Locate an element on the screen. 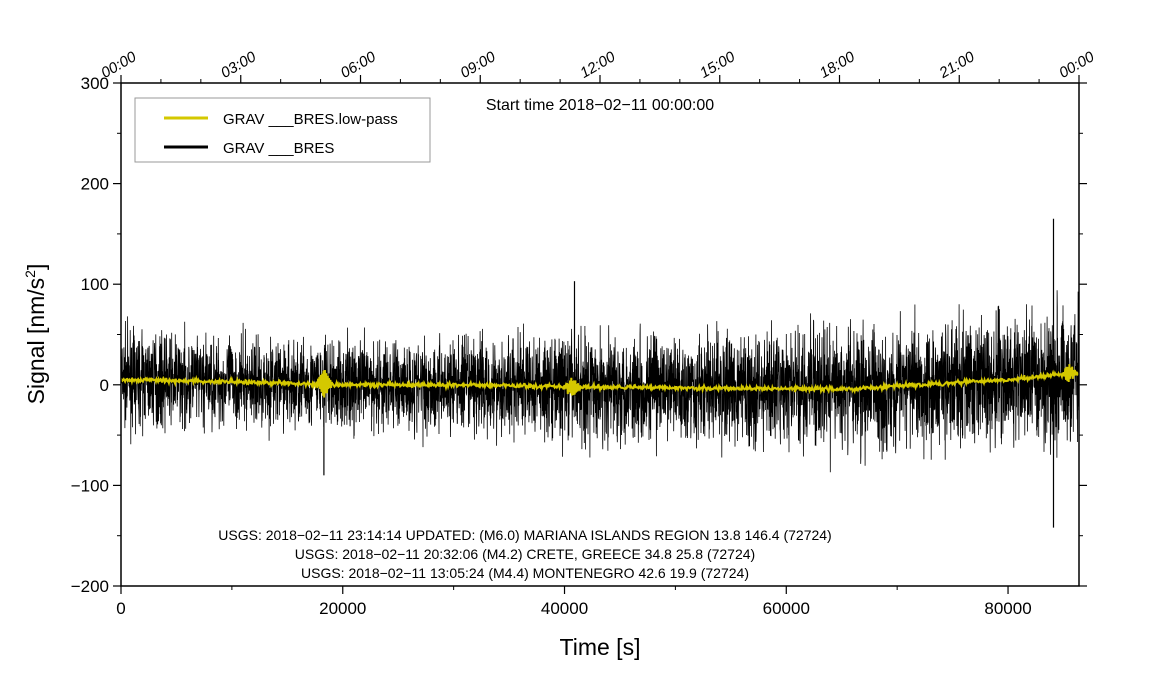 The width and height of the screenshot is (1151, 700). lowpass-signal-line is located at coordinates (600, 381).